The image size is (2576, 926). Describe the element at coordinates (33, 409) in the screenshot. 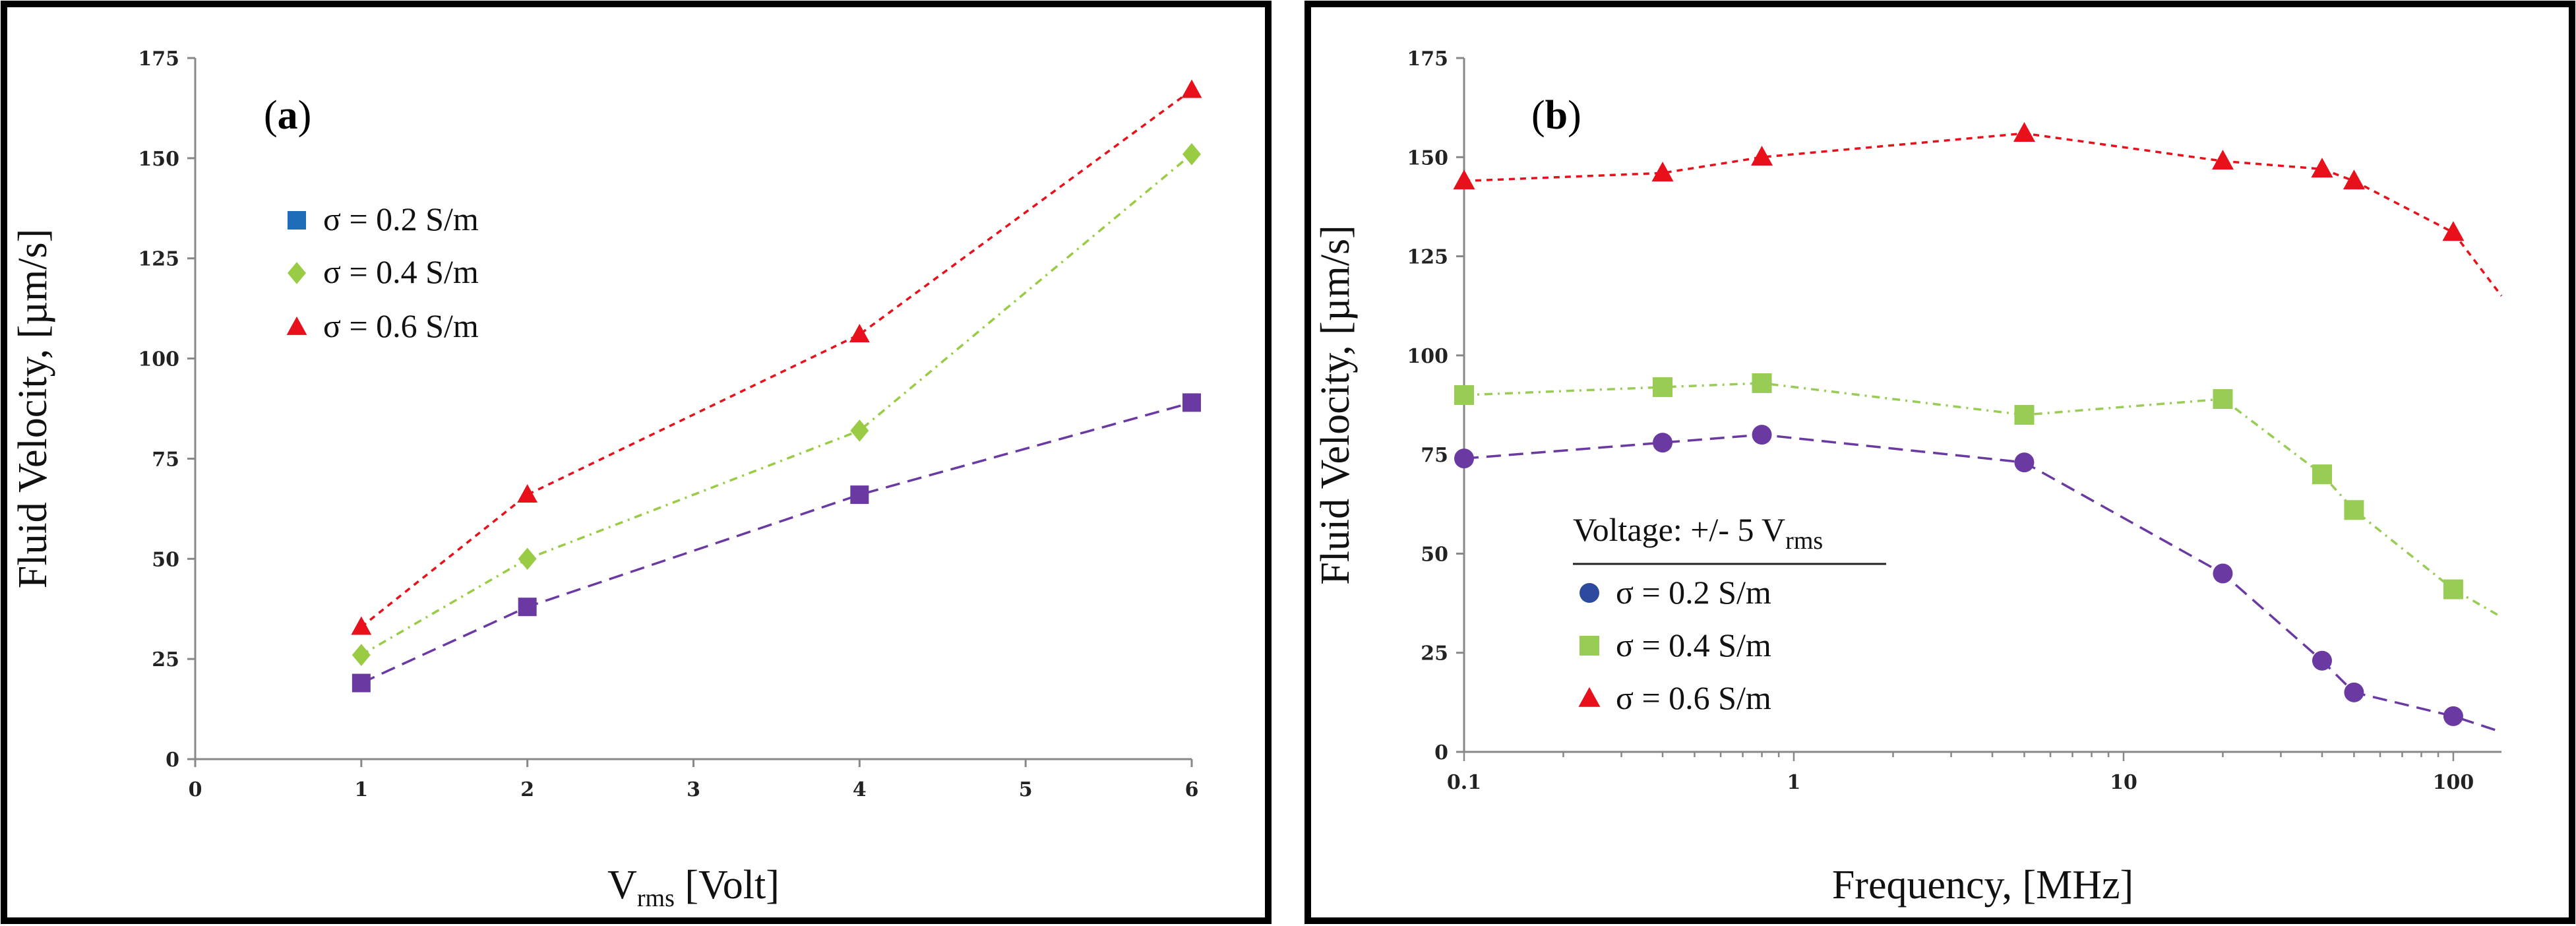

I see `panel-a-y-axis-title: Fluid Velocity, [µm/s]` at that location.